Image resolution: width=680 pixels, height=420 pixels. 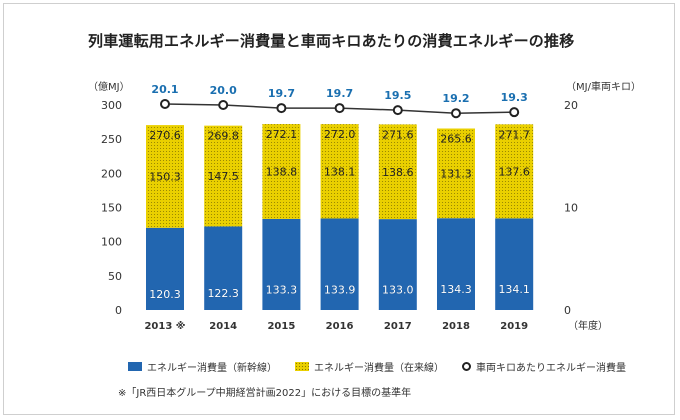 What do you see at coordinates (571, 208) in the screenshot?
I see `y-right-tick-label: 10` at bounding box center [571, 208].